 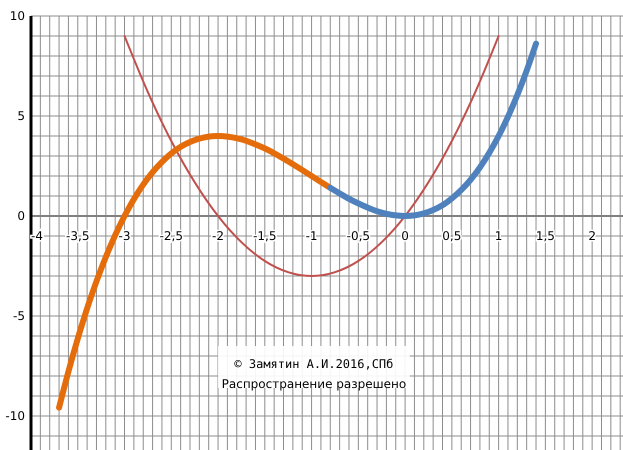 I want to click on y-tick-label: 10, so click(x=17, y=16).